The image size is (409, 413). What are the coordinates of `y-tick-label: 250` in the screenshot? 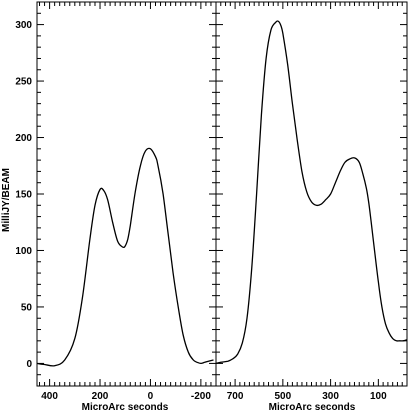 It's located at (23, 82).